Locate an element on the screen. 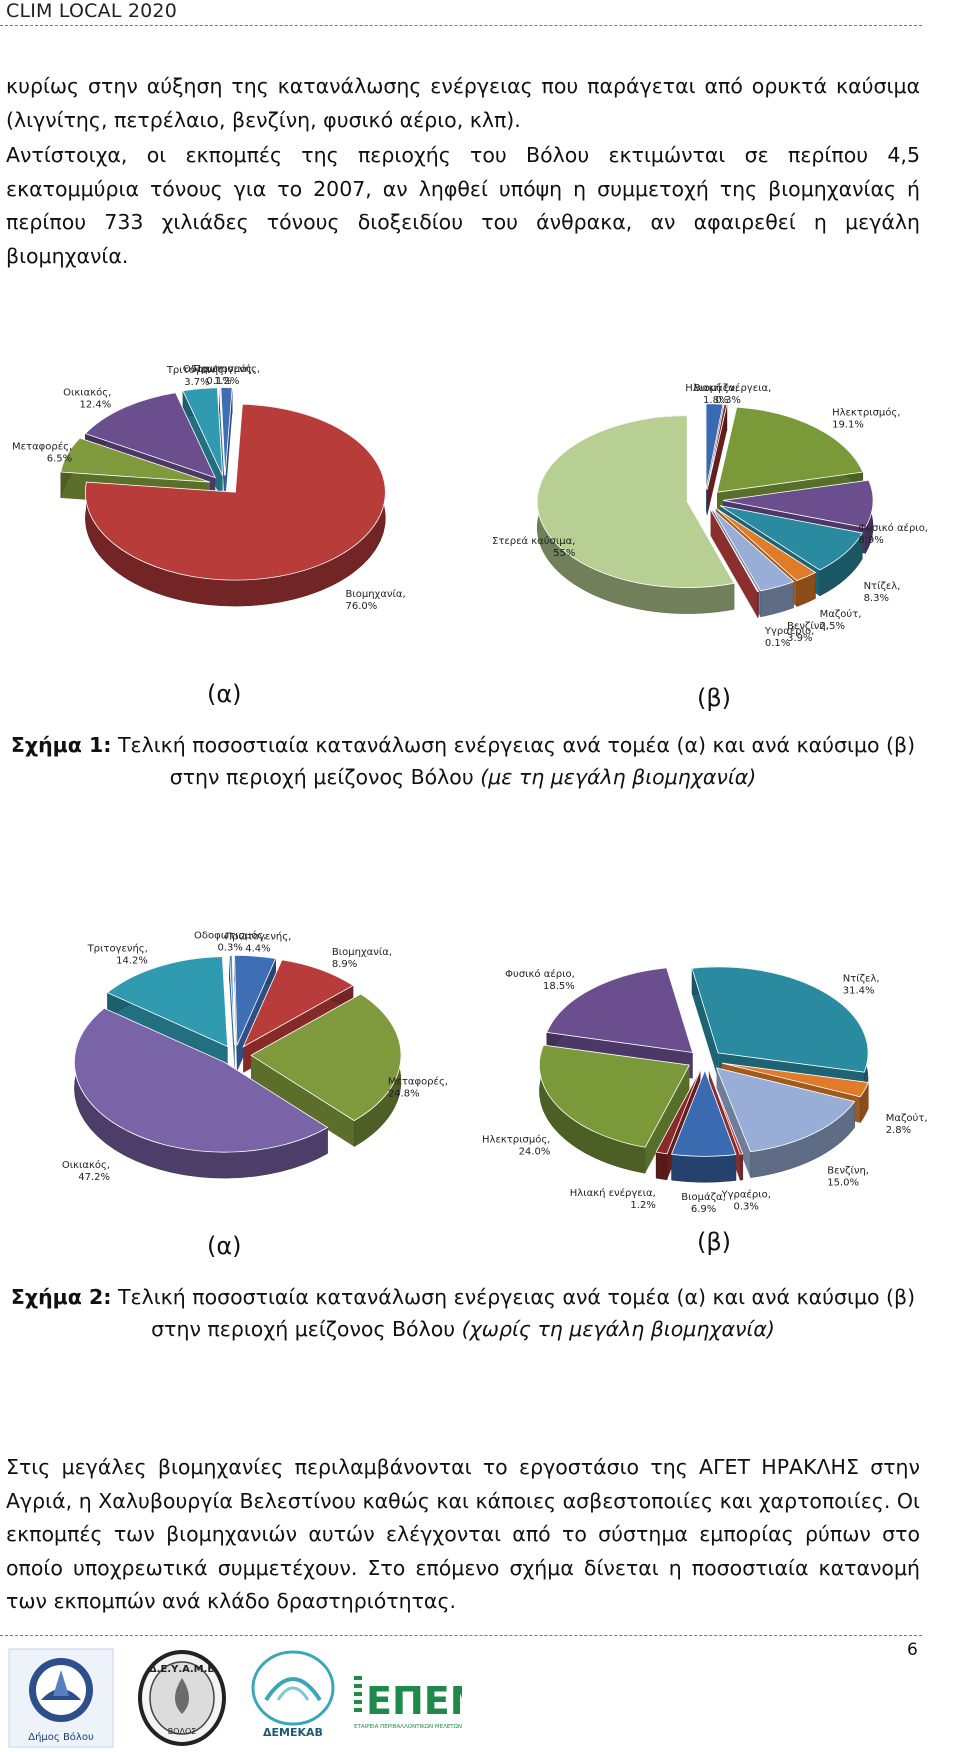 The width and height of the screenshot is (960, 1752). epem-logo-text: ΕΠΕΜ is located at coordinates (414, 1701).